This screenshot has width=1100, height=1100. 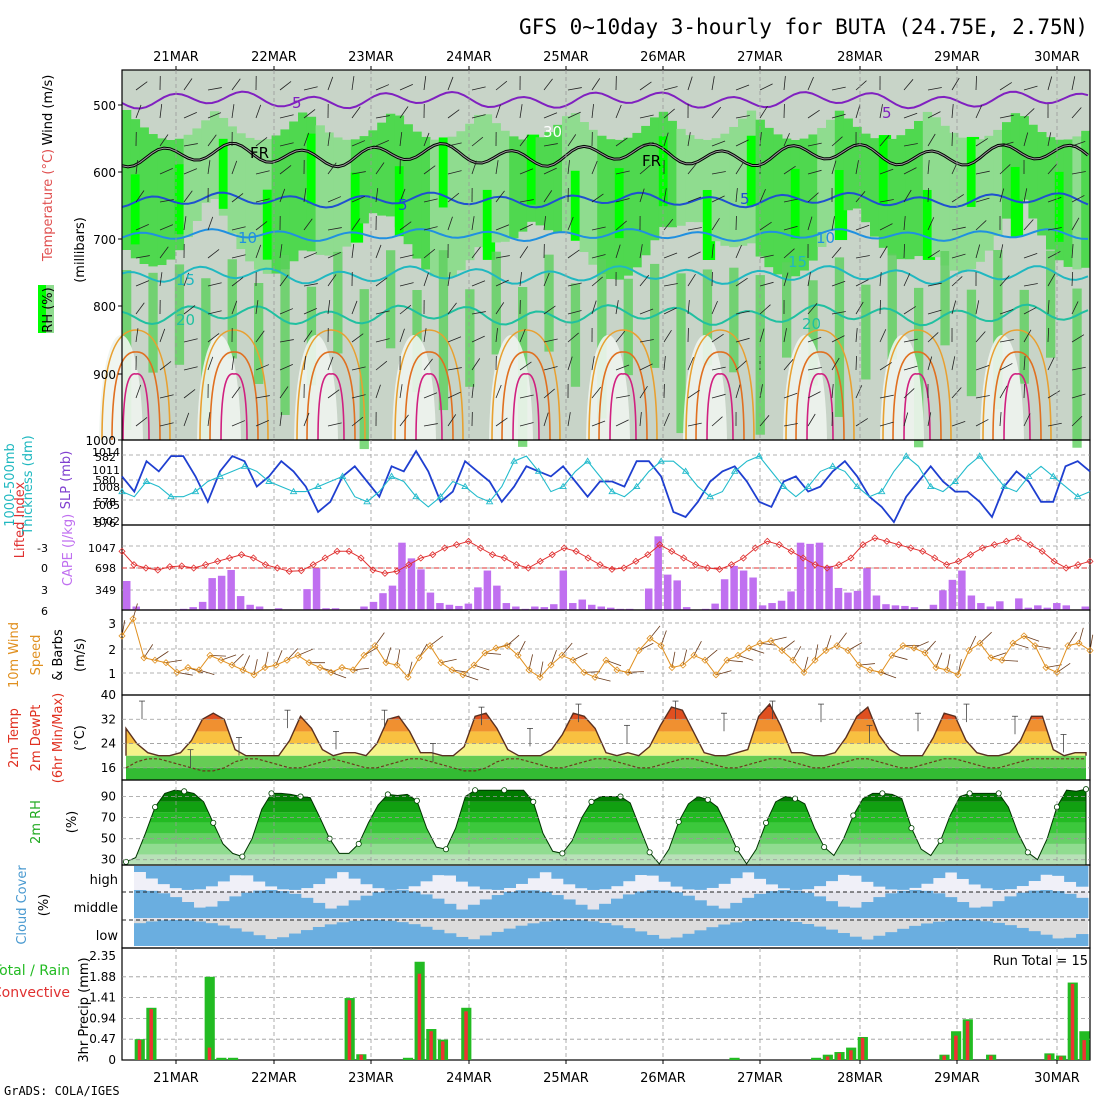 What do you see at coordinates (606, 725) in the screenshot?
I see `temp-band` at bounding box center [606, 725].